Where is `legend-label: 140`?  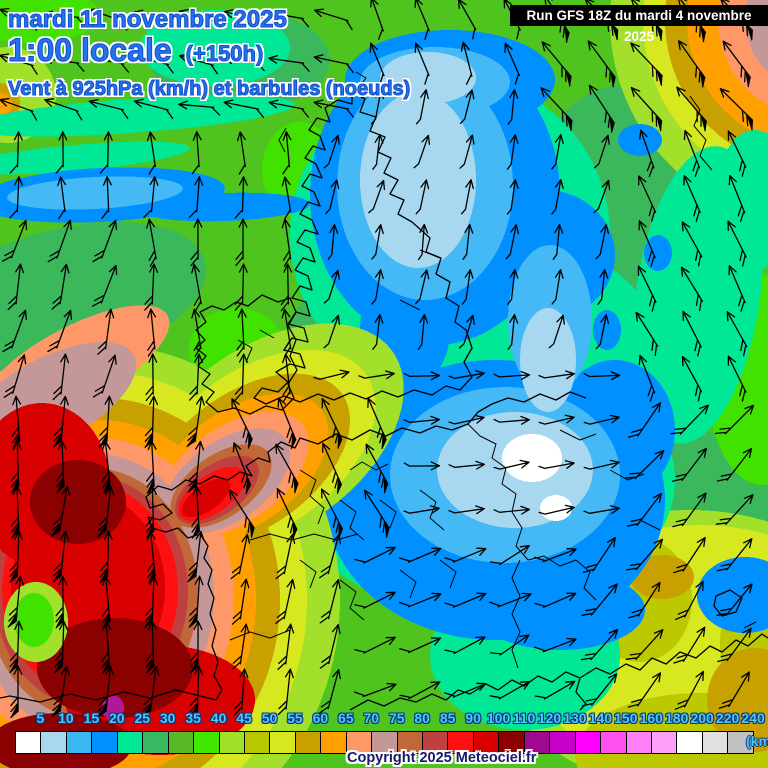
legend-label: 140 is located at coordinates (600, 718).